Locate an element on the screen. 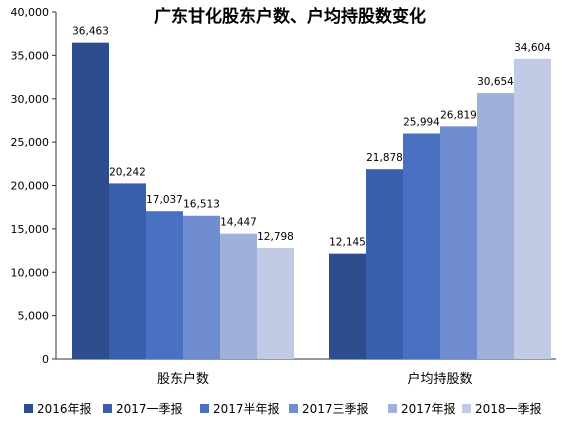  legend-label: 2017半年报 is located at coordinates (246, 408).